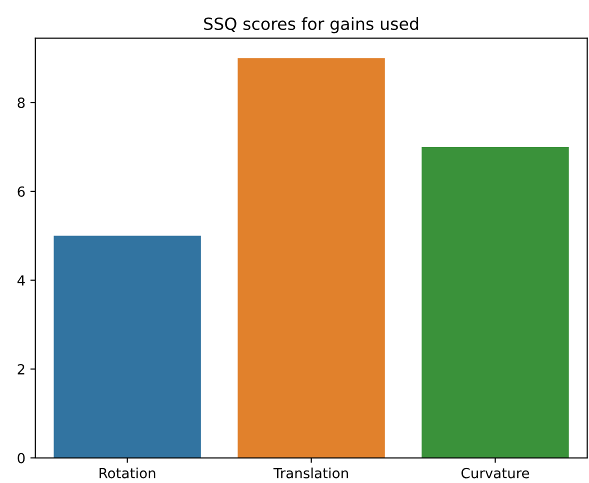  What do you see at coordinates (21, 103) in the screenshot?
I see `y-tick-label: 8` at bounding box center [21, 103].